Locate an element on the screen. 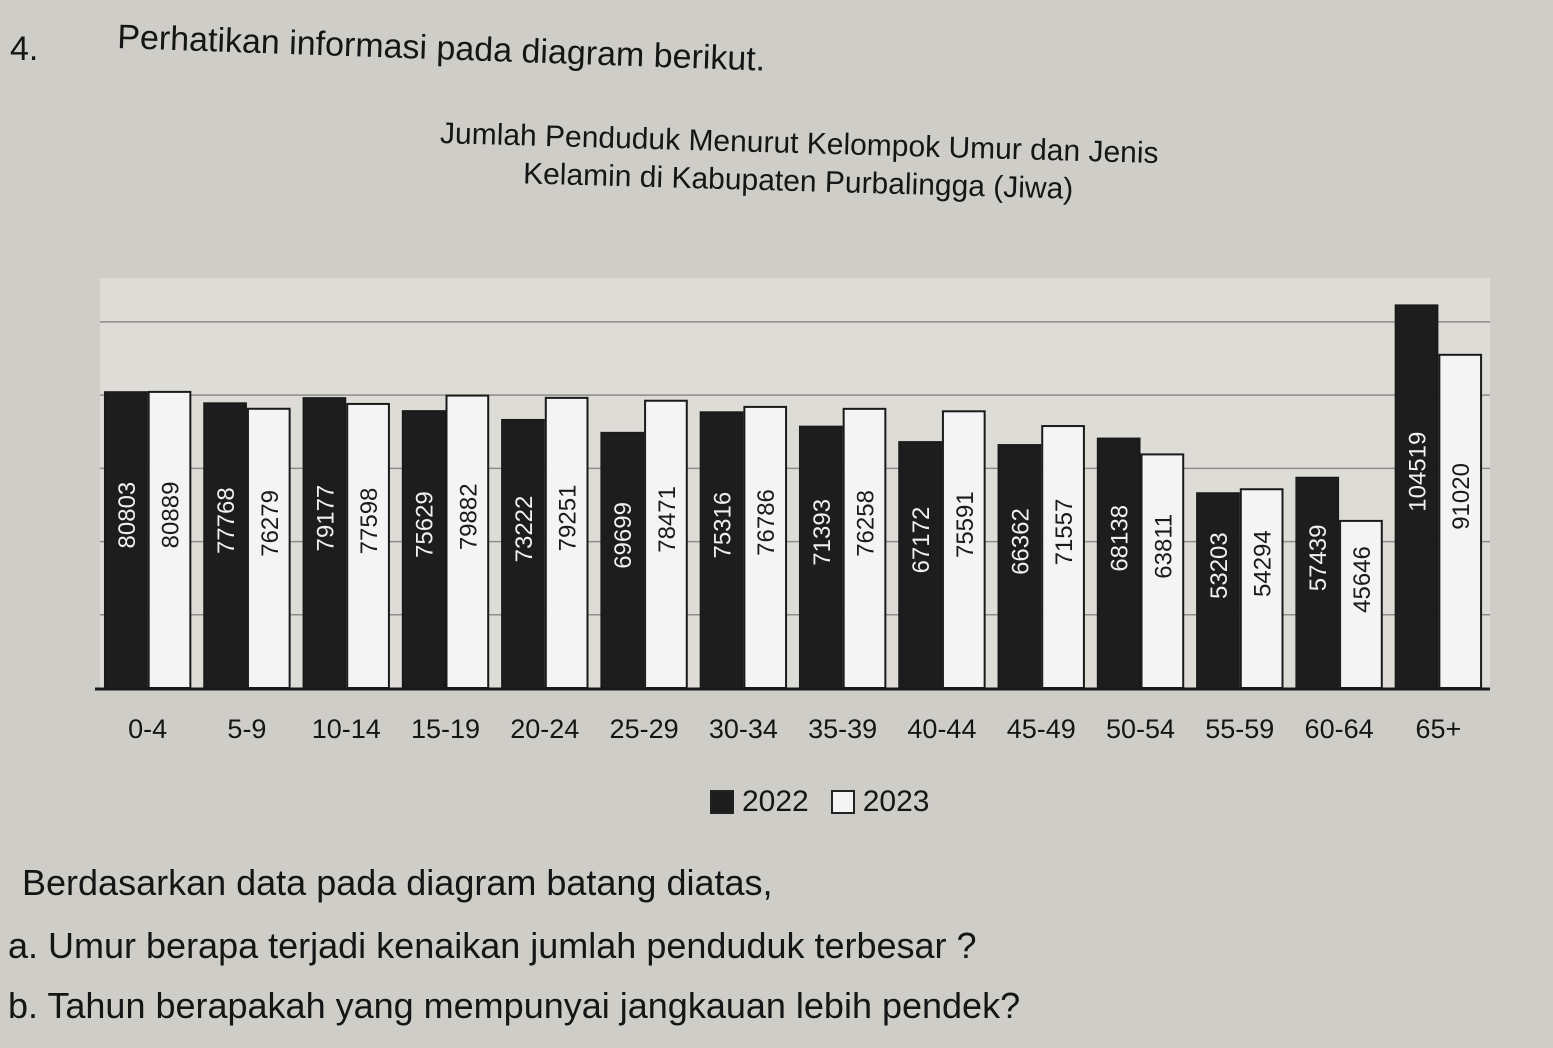 The width and height of the screenshot is (1553, 1048). data-label-2023-0-4: 80889 is located at coordinates (171, 515).